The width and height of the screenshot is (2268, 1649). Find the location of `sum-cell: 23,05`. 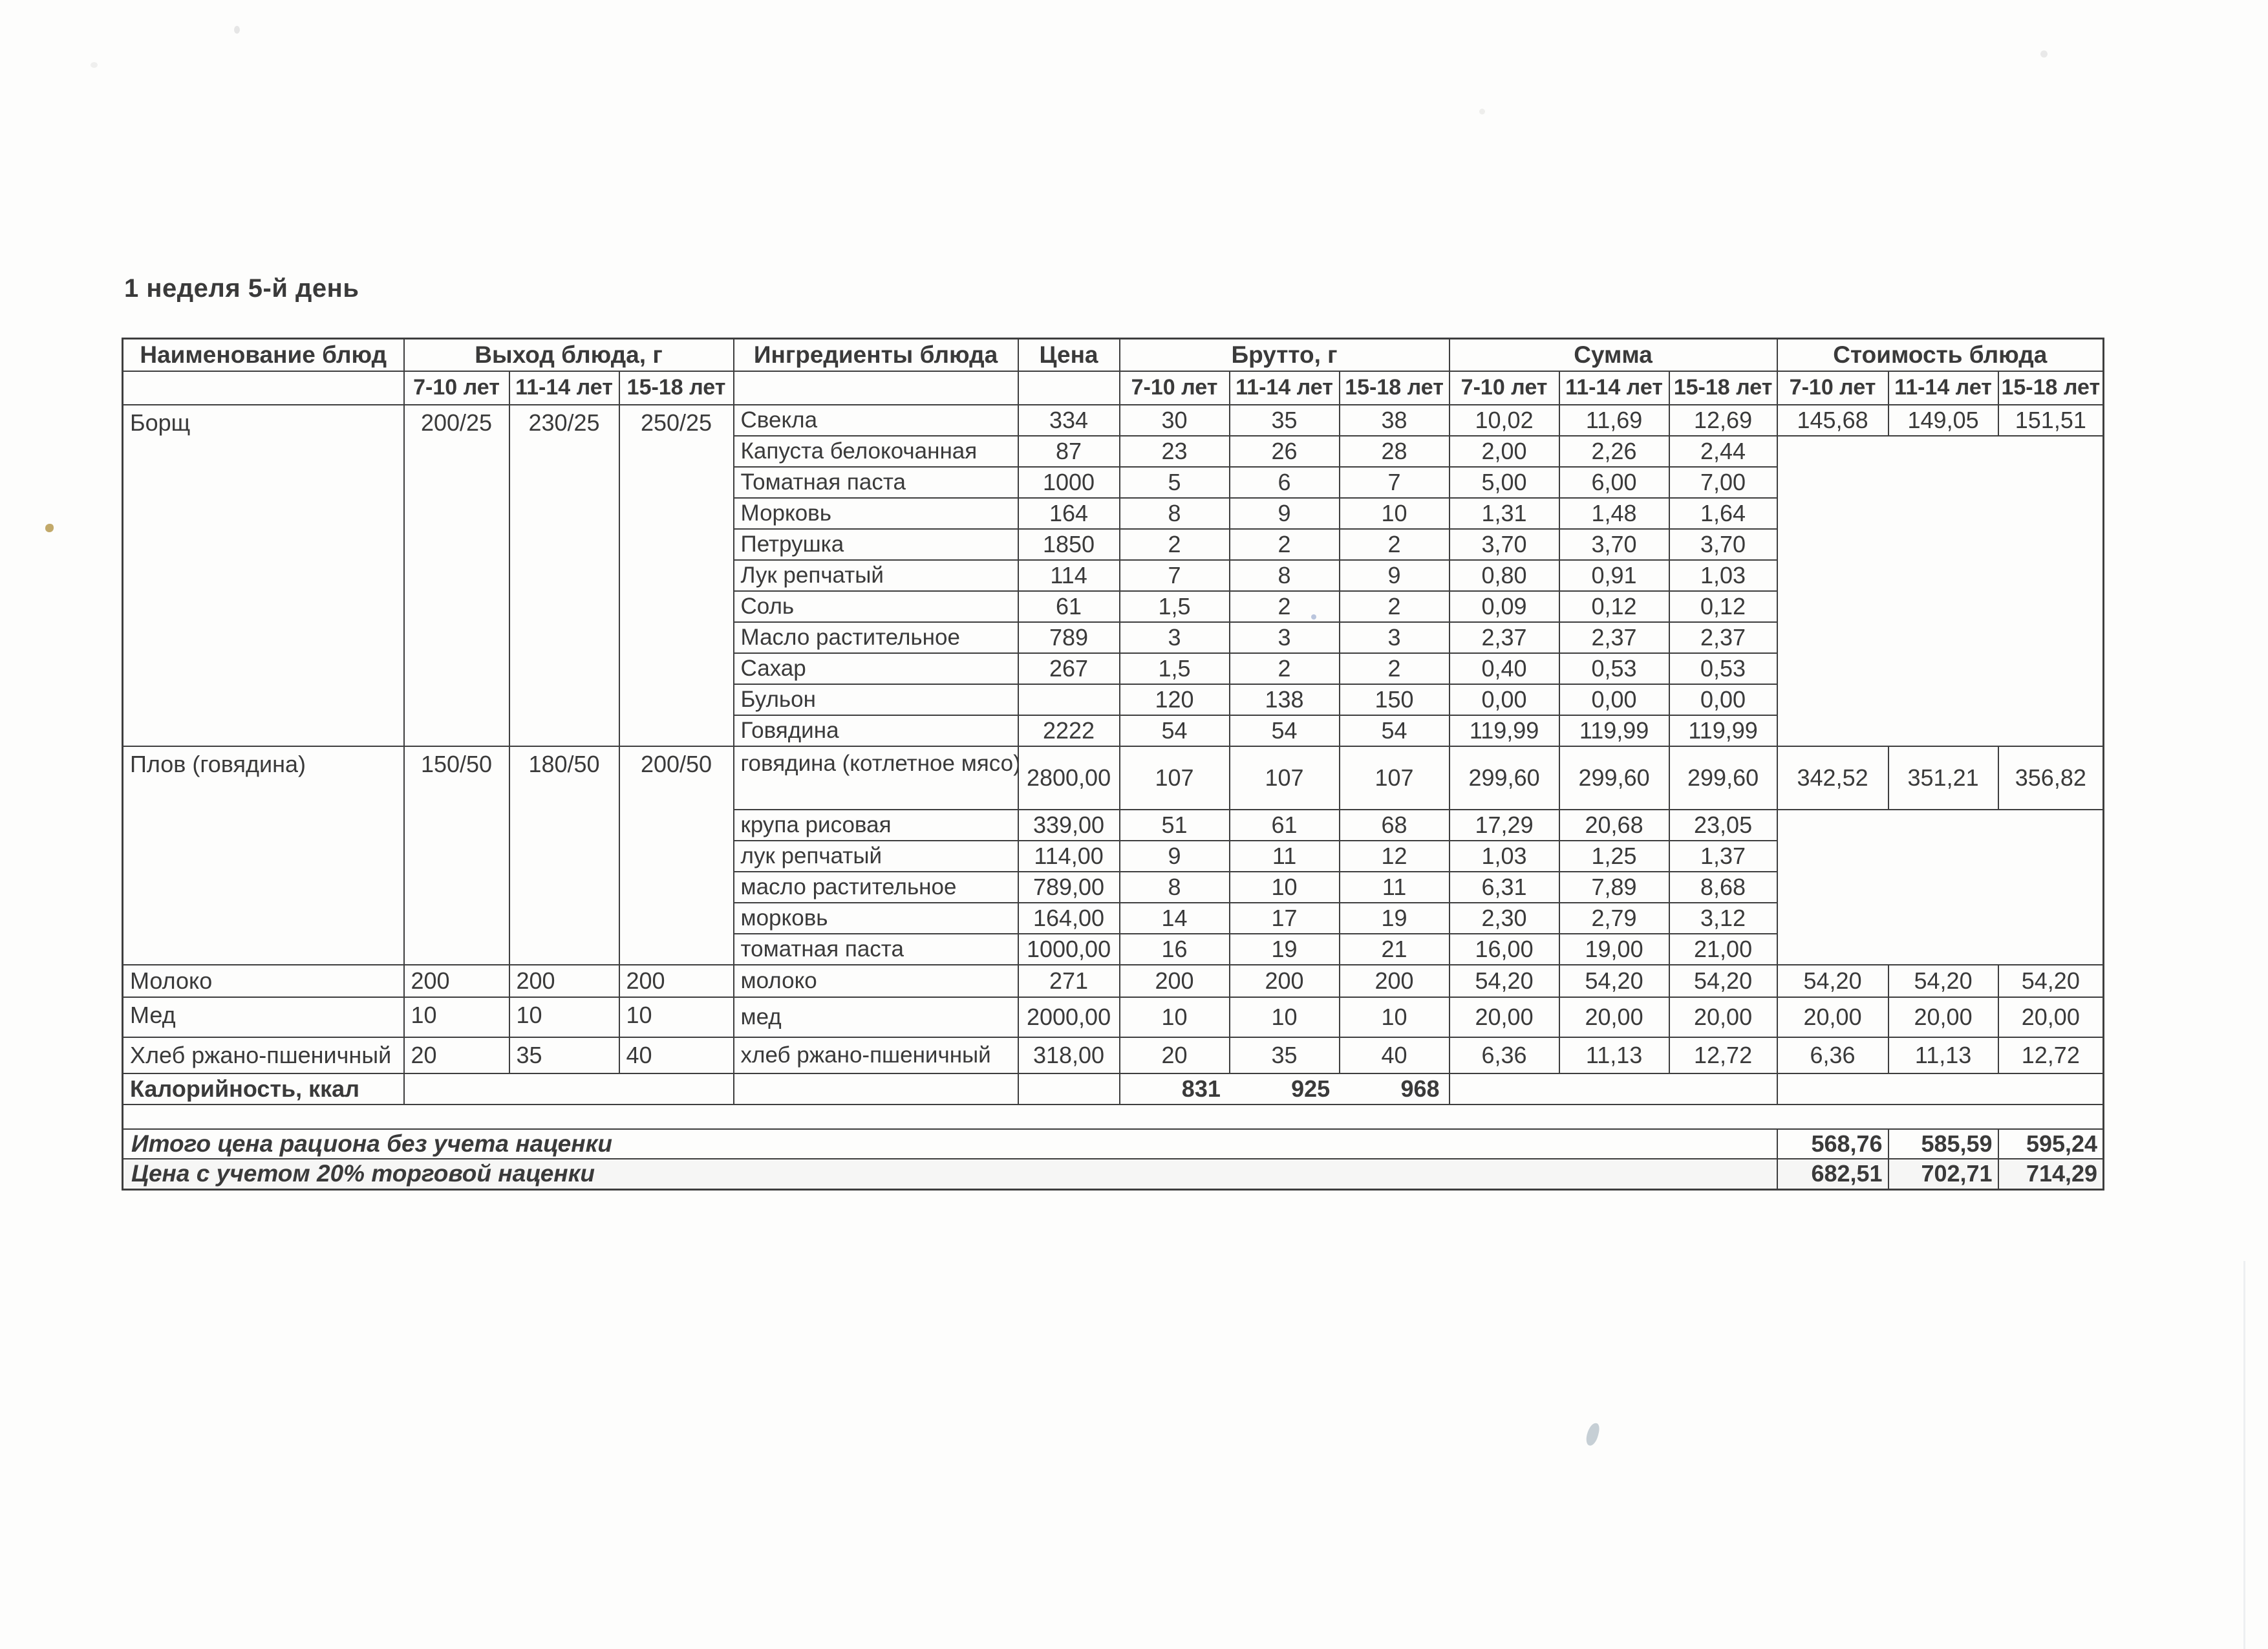

sum-cell: 23,05 is located at coordinates (1723, 824).